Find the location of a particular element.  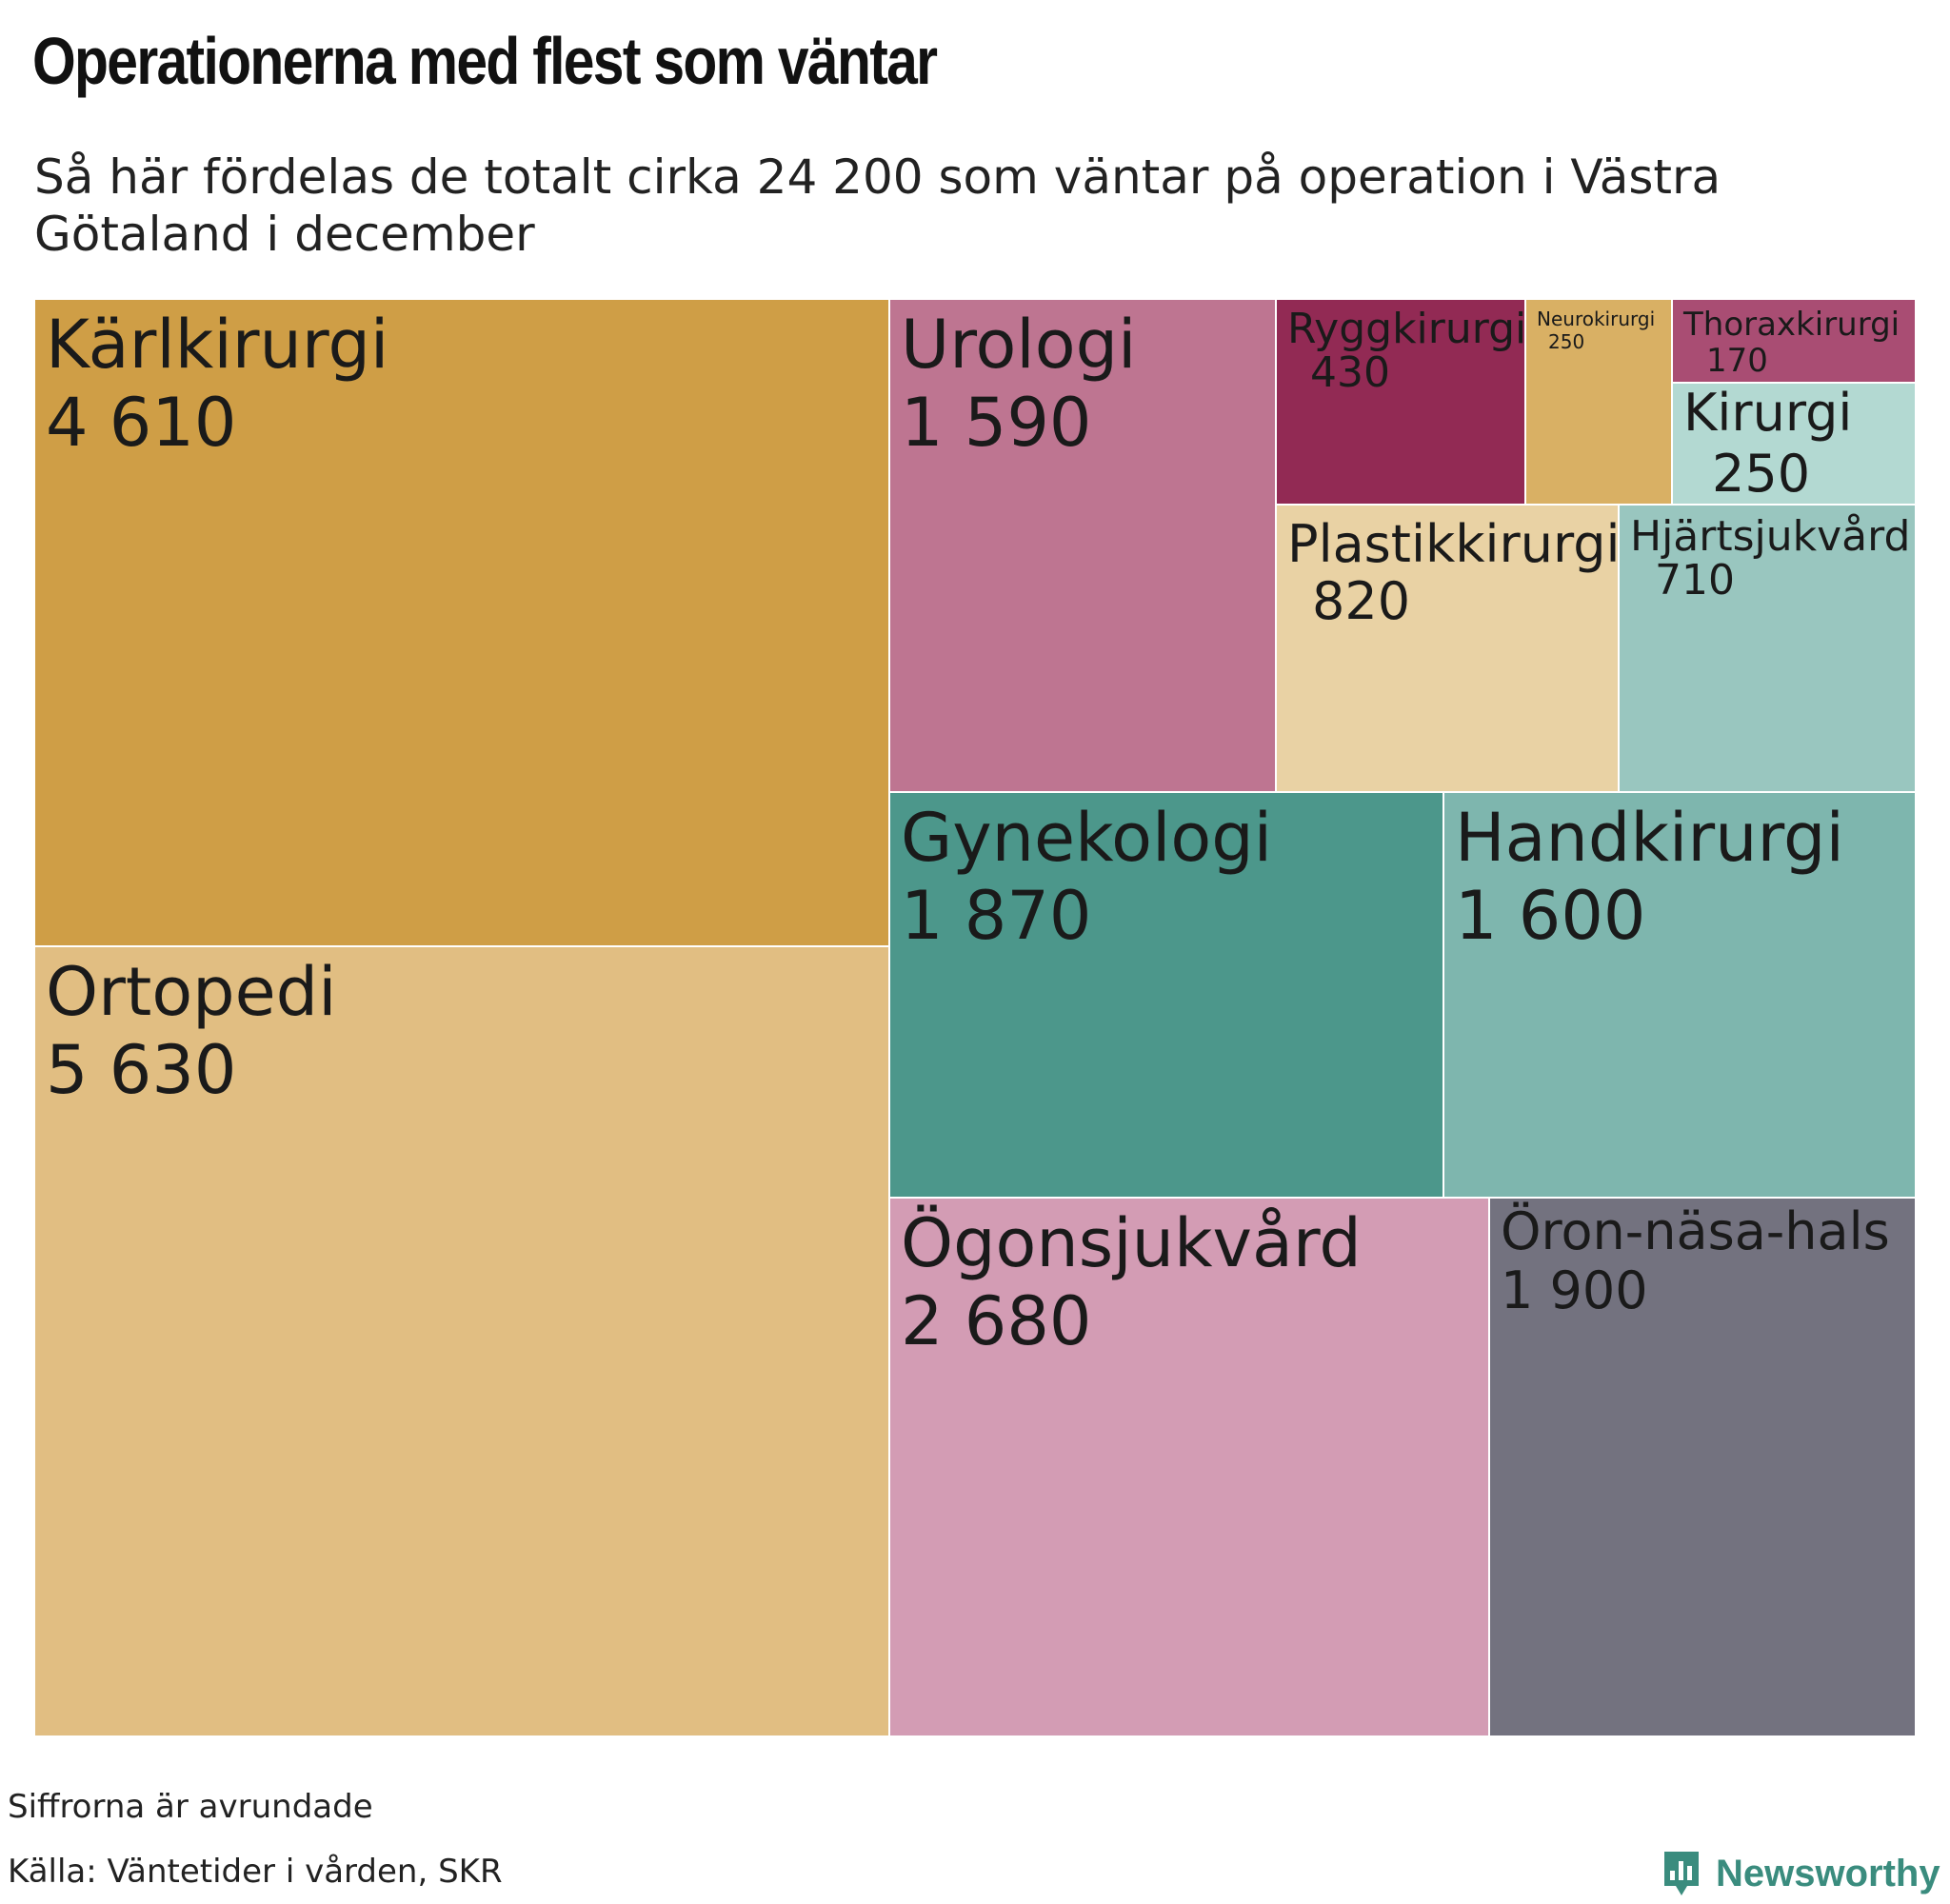

tile-rect-gynekologi is located at coordinates (1166, 995).